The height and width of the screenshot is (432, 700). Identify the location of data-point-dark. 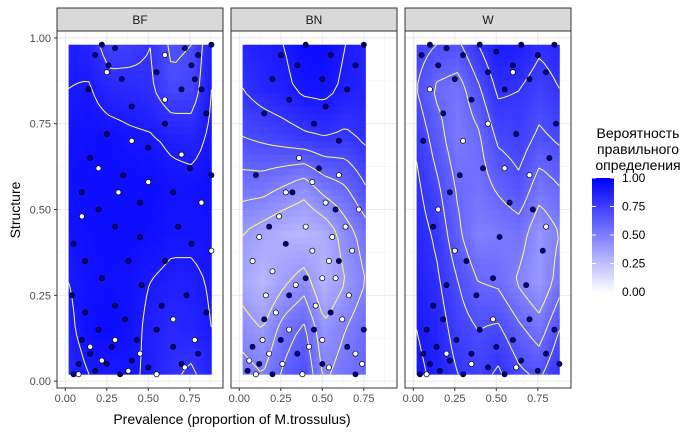
(189, 168).